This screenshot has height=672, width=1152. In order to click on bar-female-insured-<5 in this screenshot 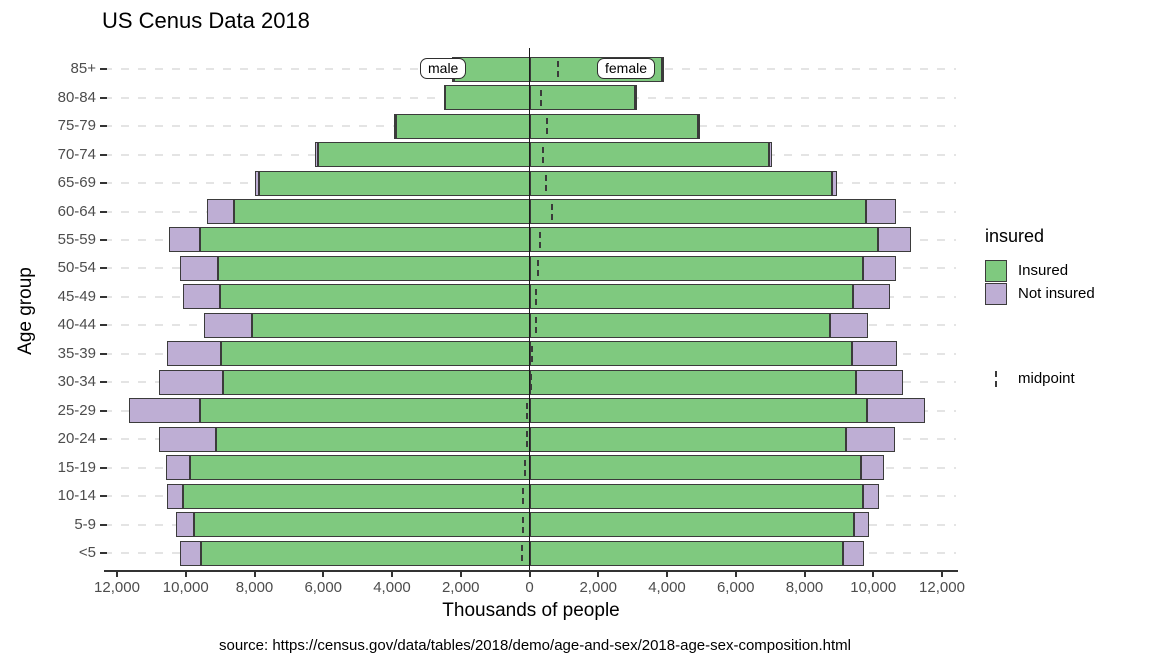, I will do `click(686, 553)`.